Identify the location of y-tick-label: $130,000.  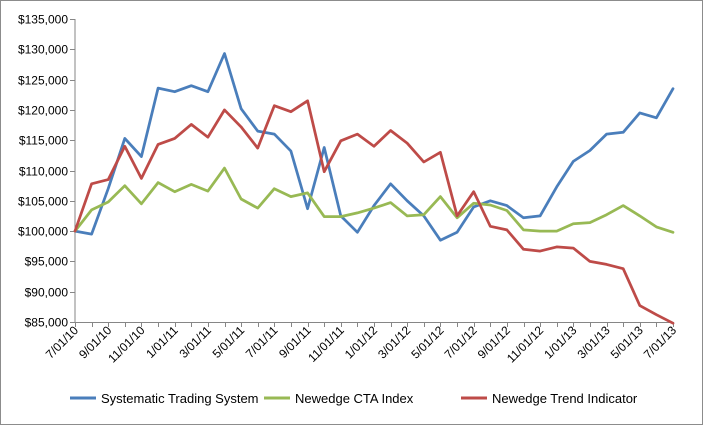
(43, 50).